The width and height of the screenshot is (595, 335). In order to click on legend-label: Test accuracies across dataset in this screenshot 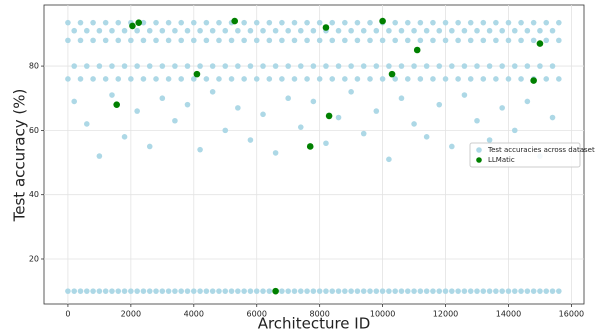, I will do `click(541, 150)`.